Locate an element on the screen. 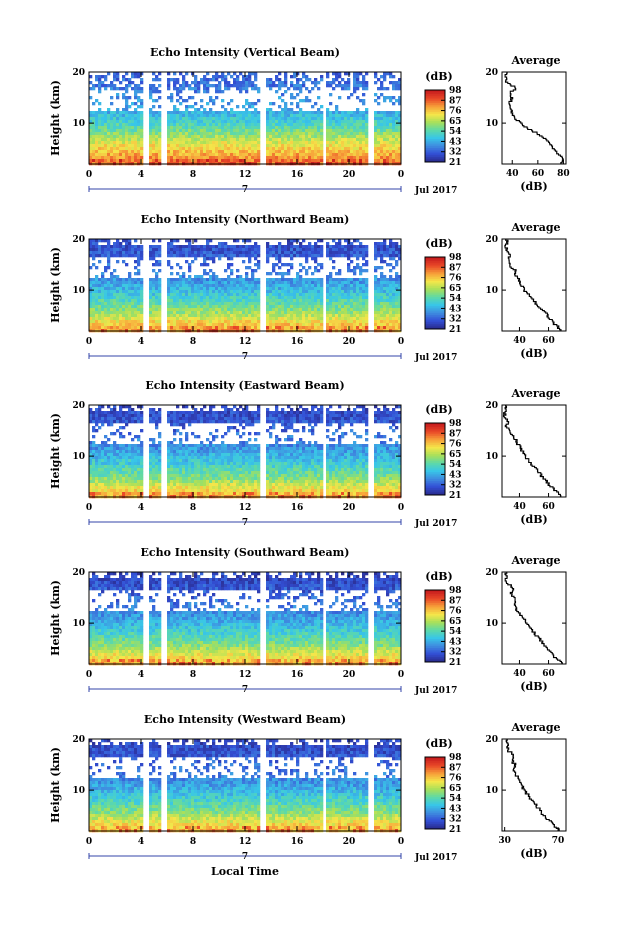 This screenshot has width=621, height=929. colorbar-tick-label: 65 is located at coordinates (455, 122).